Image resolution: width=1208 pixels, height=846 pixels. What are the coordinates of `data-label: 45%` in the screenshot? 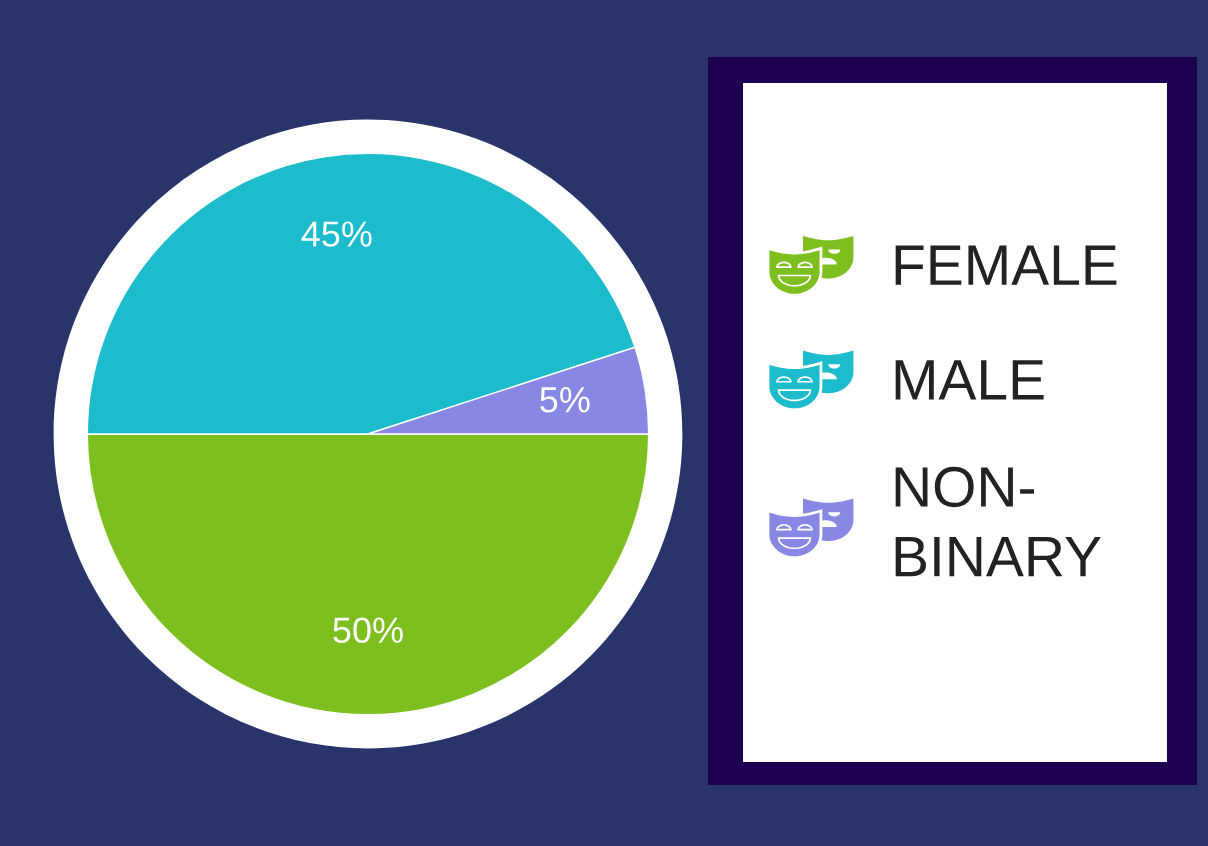 It's located at (336, 234).